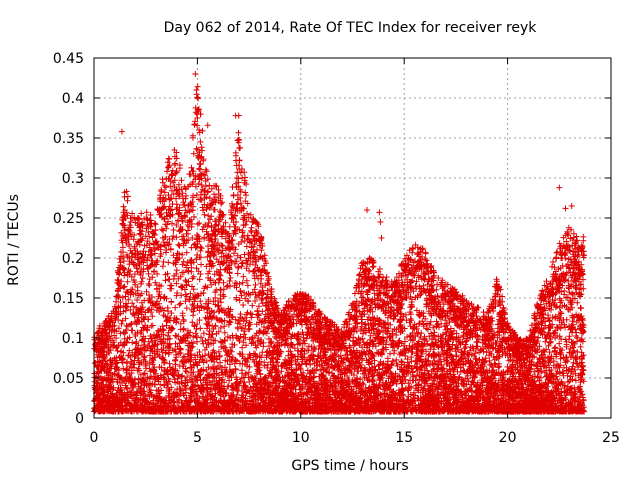 The width and height of the screenshot is (640, 480). Describe the element at coordinates (349, 466) in the screenshot. I see `x-axis-label: GPS time / hours` at that location.